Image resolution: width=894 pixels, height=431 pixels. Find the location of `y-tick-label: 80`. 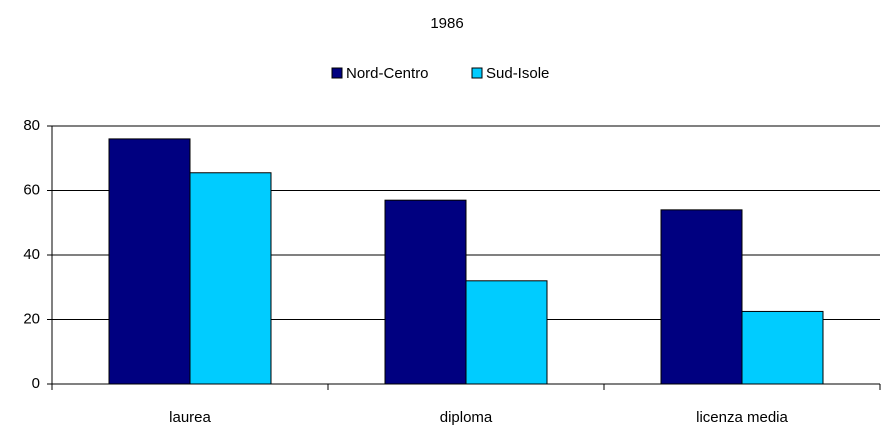

y-tick-label: 80 is located at coordinates (31, 125).